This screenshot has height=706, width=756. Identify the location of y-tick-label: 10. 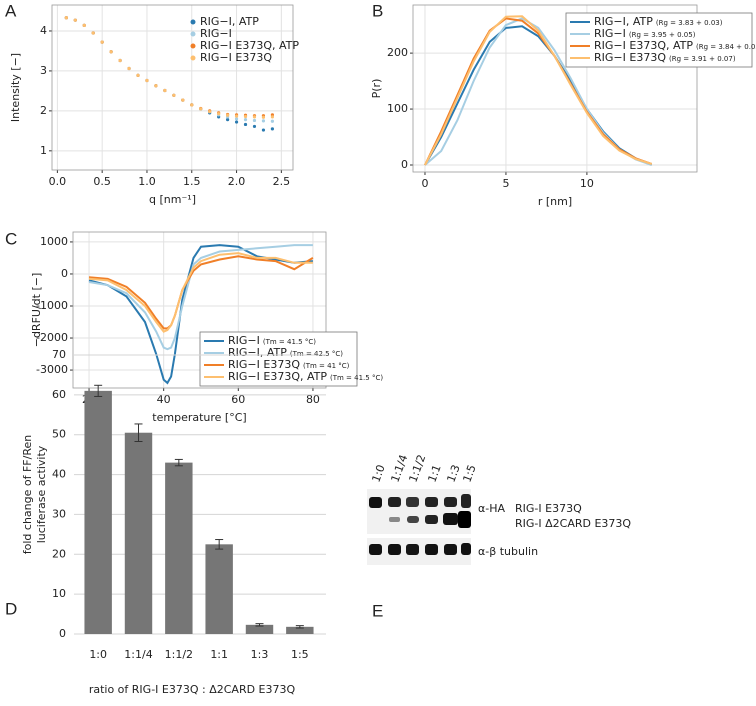
(59, 593).